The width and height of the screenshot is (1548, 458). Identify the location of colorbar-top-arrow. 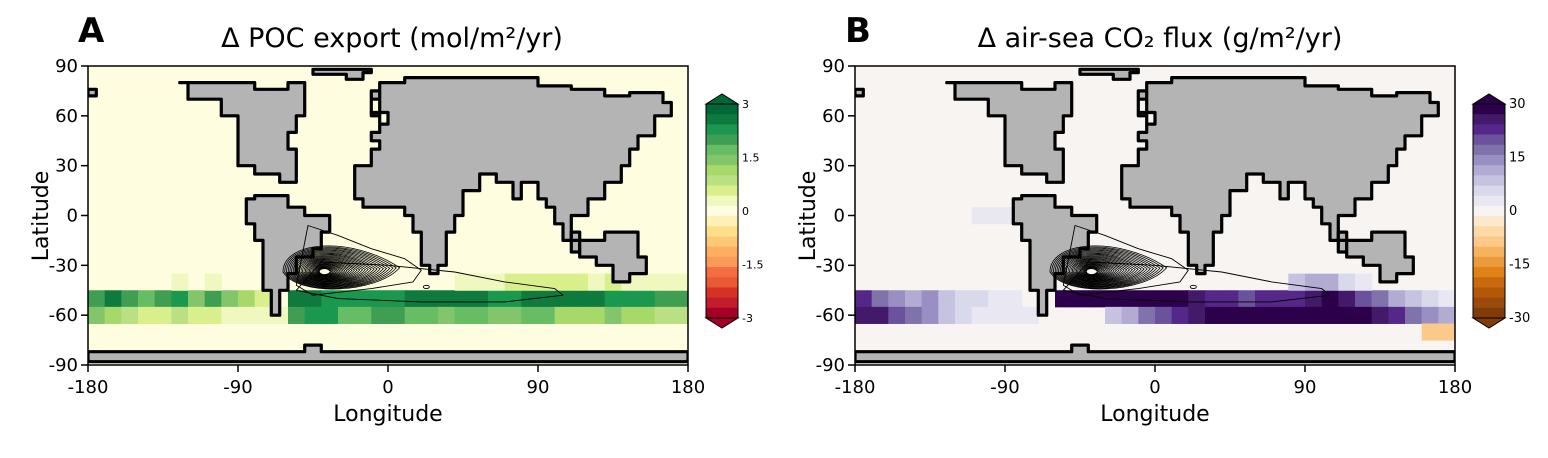
(722, 99).